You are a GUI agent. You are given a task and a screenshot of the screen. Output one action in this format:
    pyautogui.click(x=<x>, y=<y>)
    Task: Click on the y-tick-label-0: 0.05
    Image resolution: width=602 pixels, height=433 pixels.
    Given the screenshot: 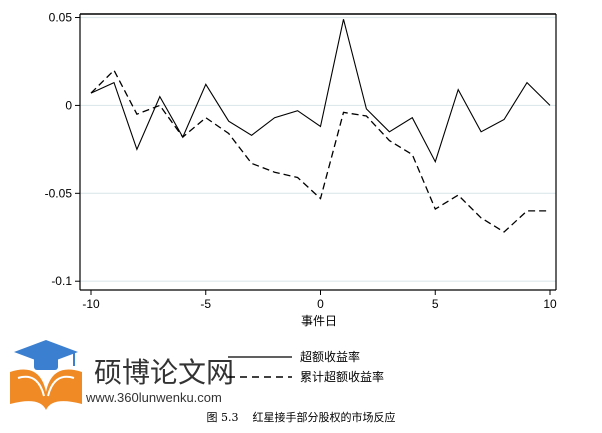 What is the action you would take?
    pyautogui.click(x=61, y=18)
    